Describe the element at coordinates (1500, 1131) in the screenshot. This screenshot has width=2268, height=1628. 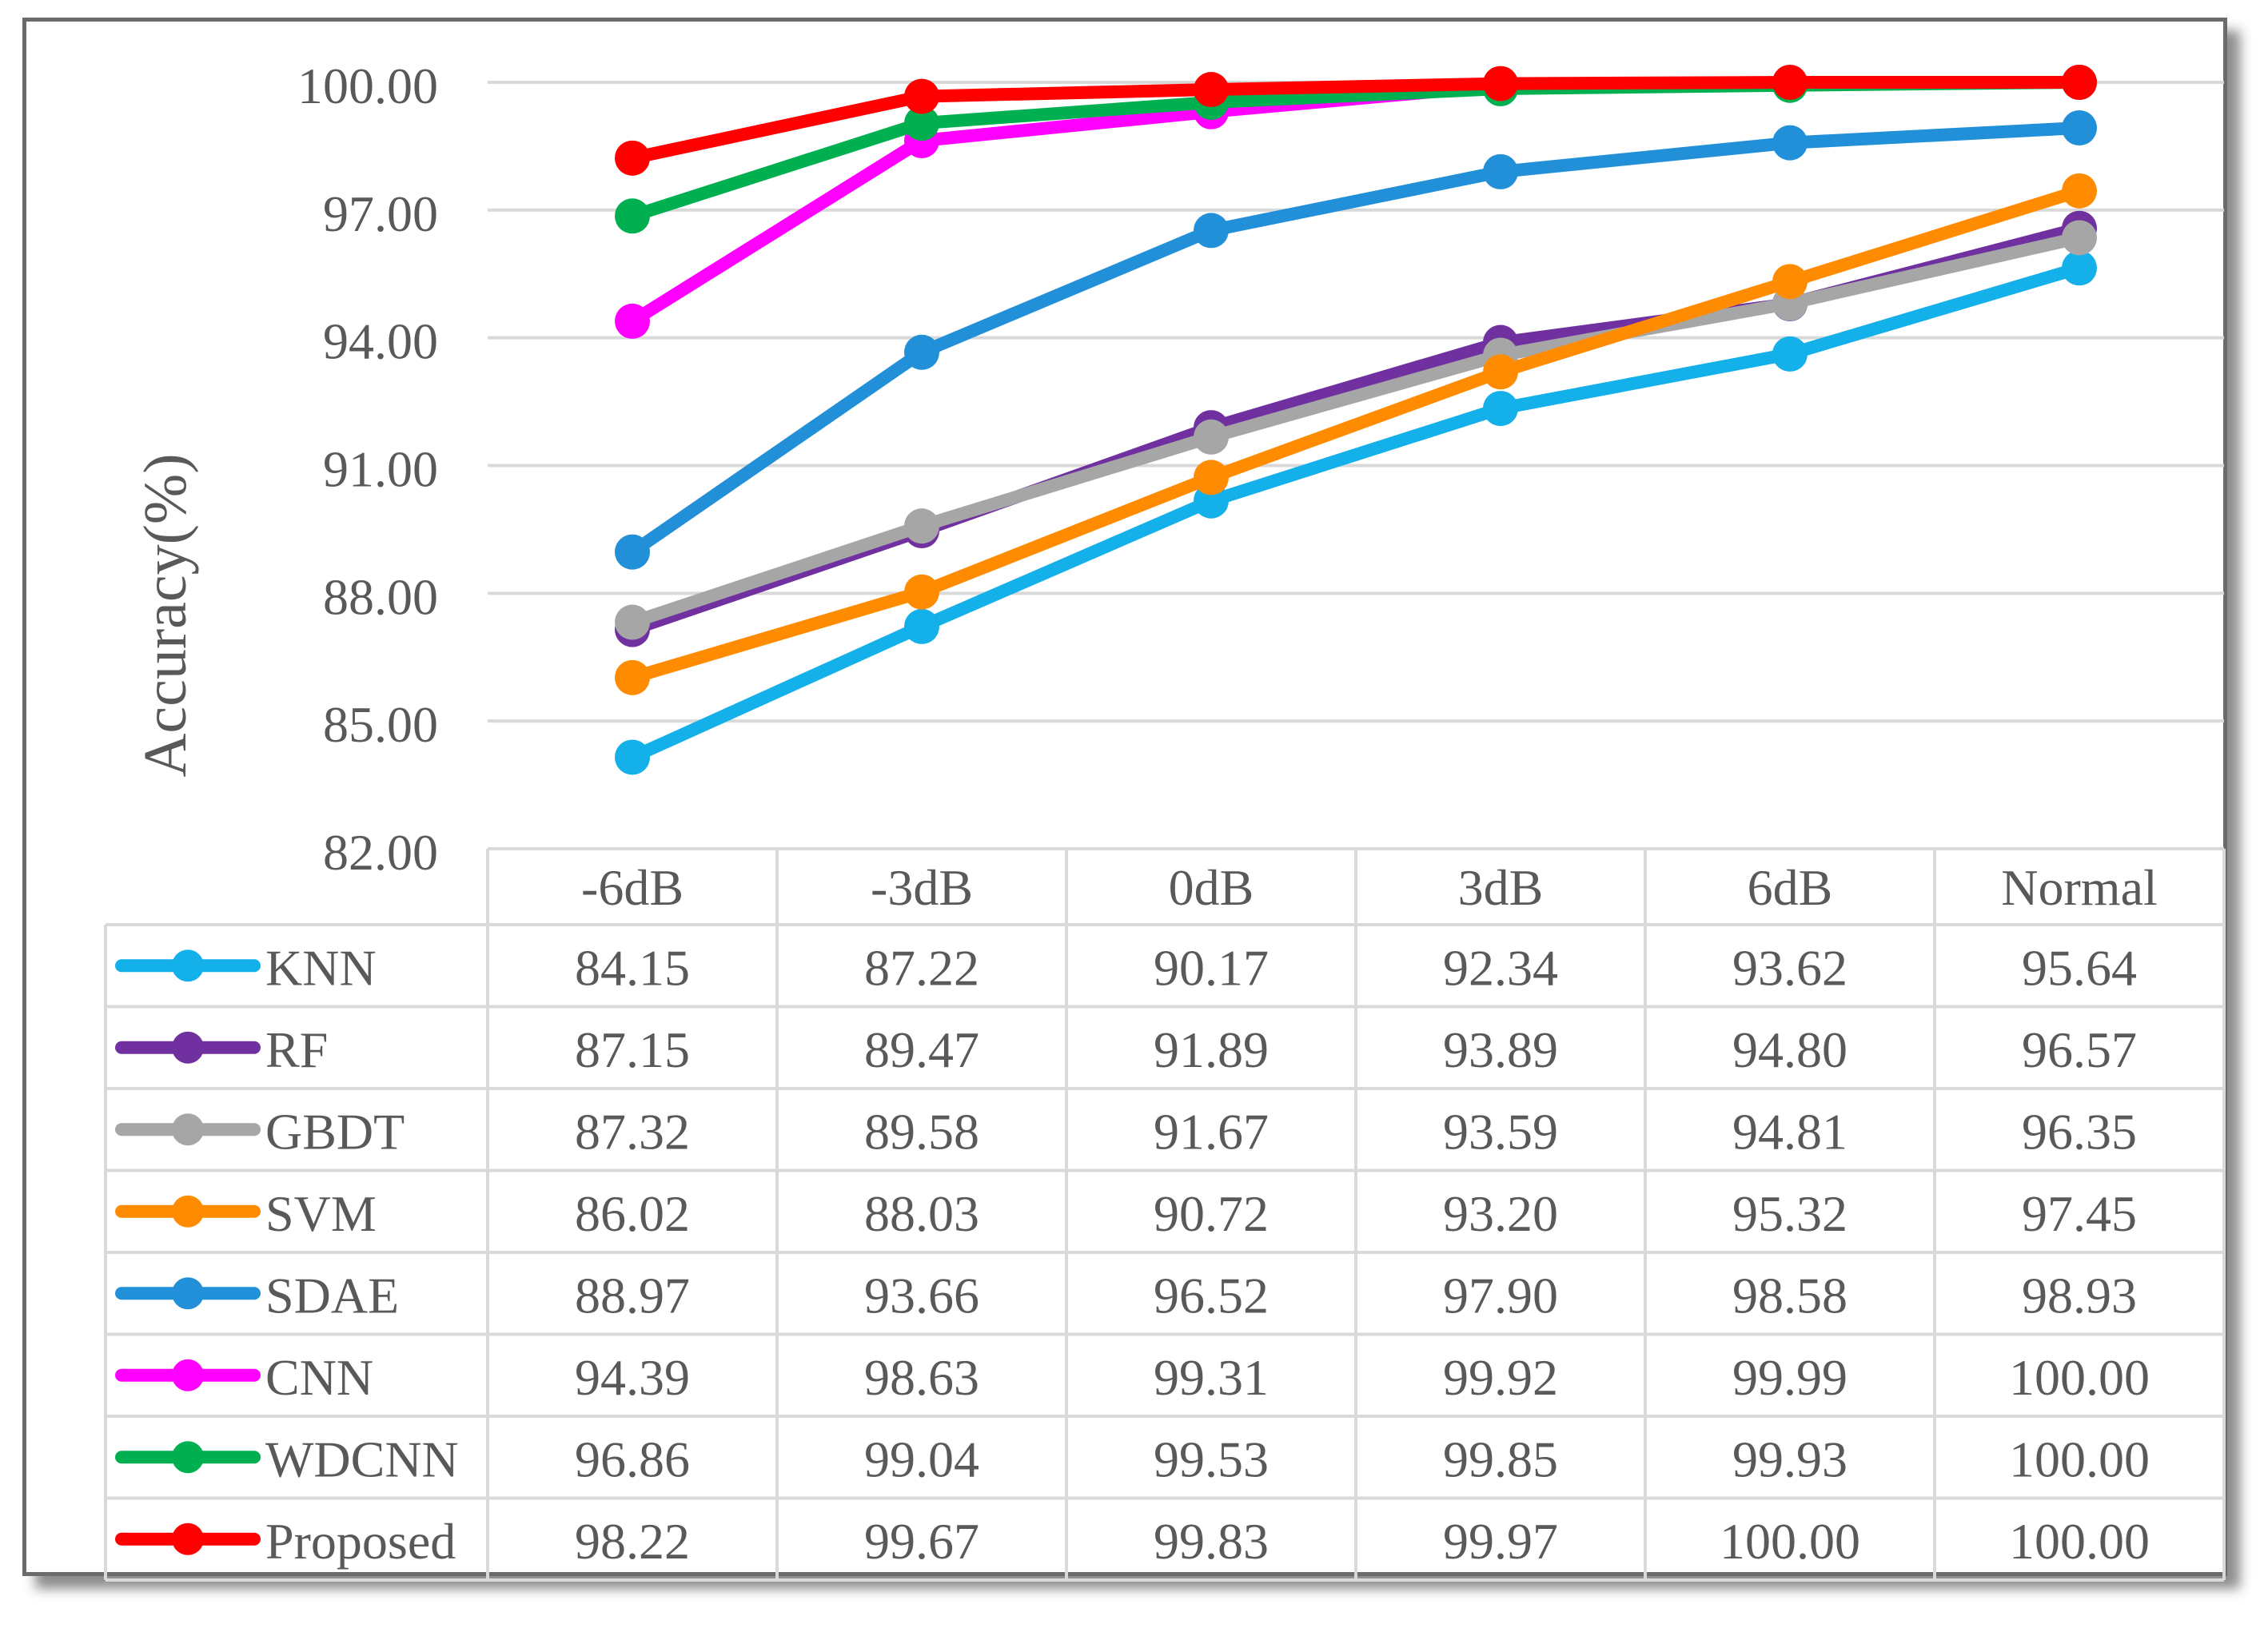
I see `table-cell-gbdt-3db: 93.59` at that location.